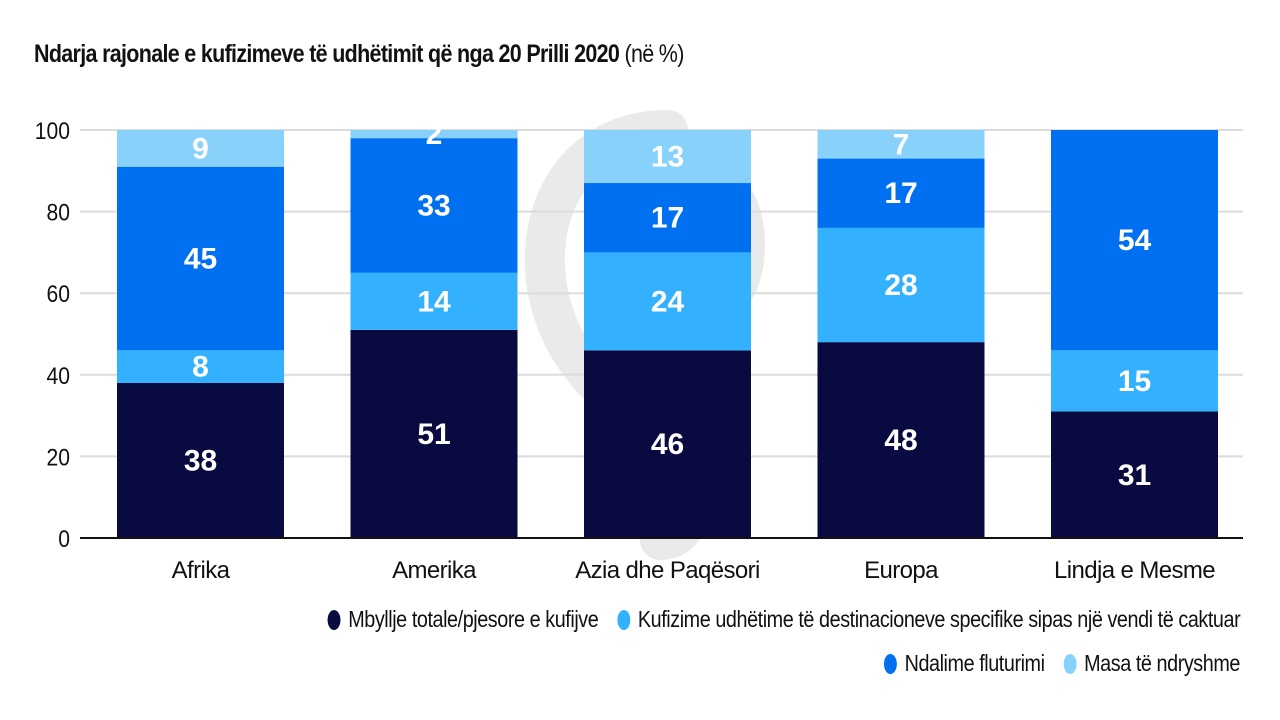 The width and height of the screenshot is (1280, 720). What do you see at coordinates (901, 570) in the screenshot?
I see `x-tick-label: Europa` at bounding box center [901, 570].